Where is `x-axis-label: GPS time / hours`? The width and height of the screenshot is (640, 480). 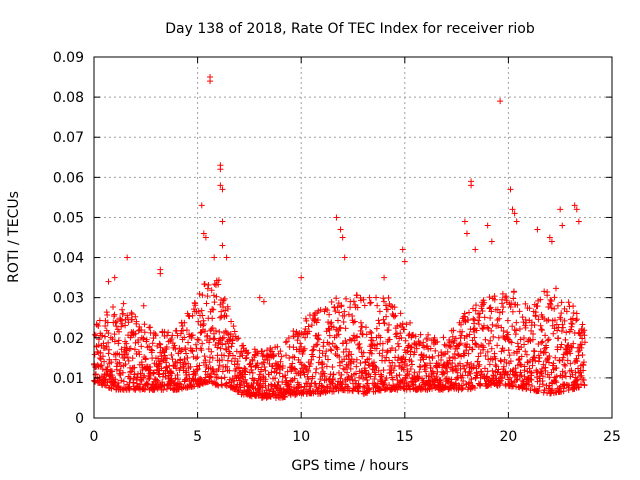 x-axis-label: GPS time / hours is located at coordinates (349, 466).